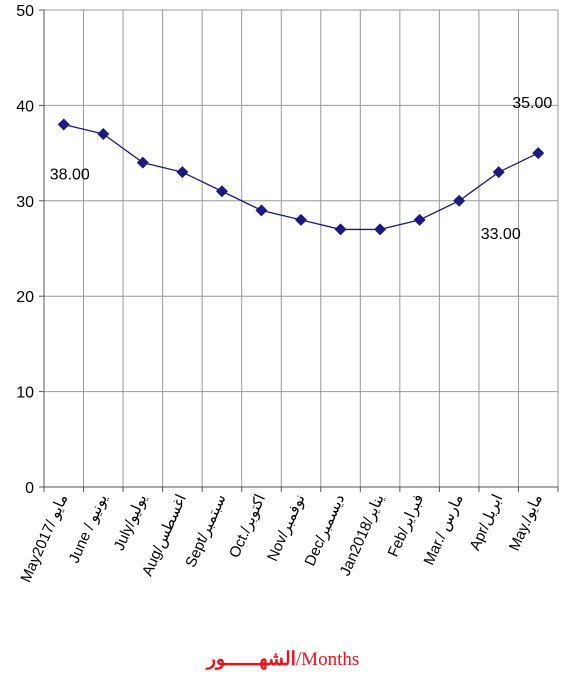  Describe the element at coordinates (70, 174) in the screenshot. I see `data-label: 38.00` at that location.